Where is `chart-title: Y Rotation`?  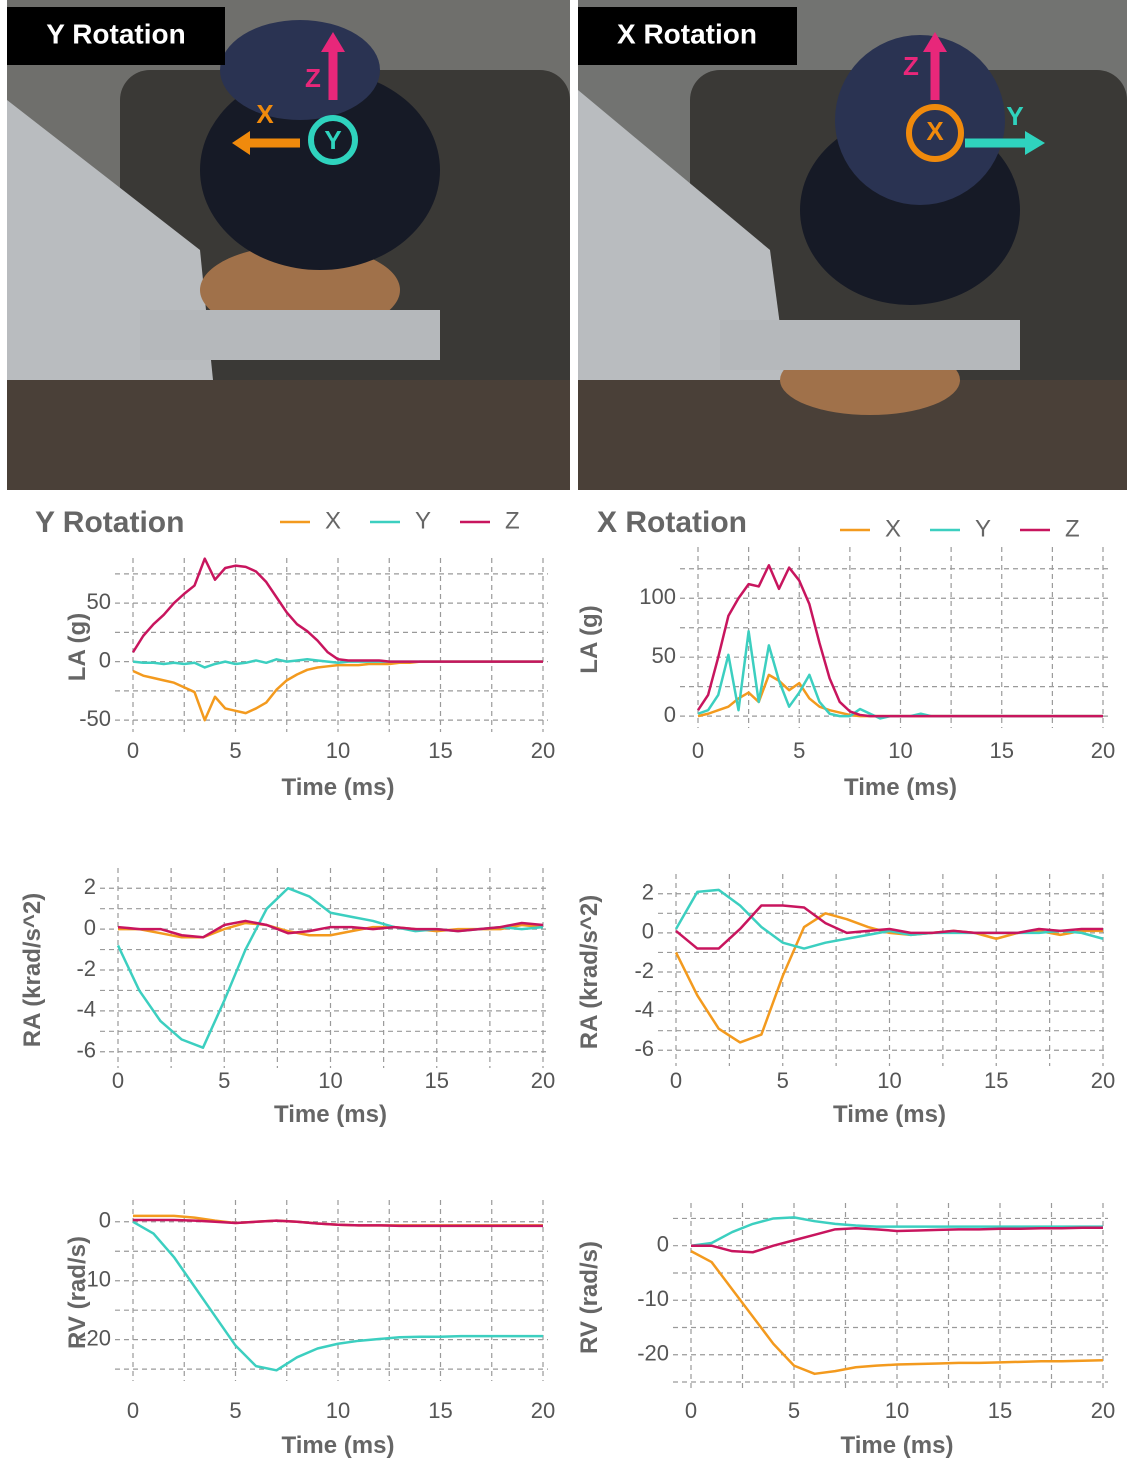
chart-title: Y Rotation is located at coordinates (109, 522).